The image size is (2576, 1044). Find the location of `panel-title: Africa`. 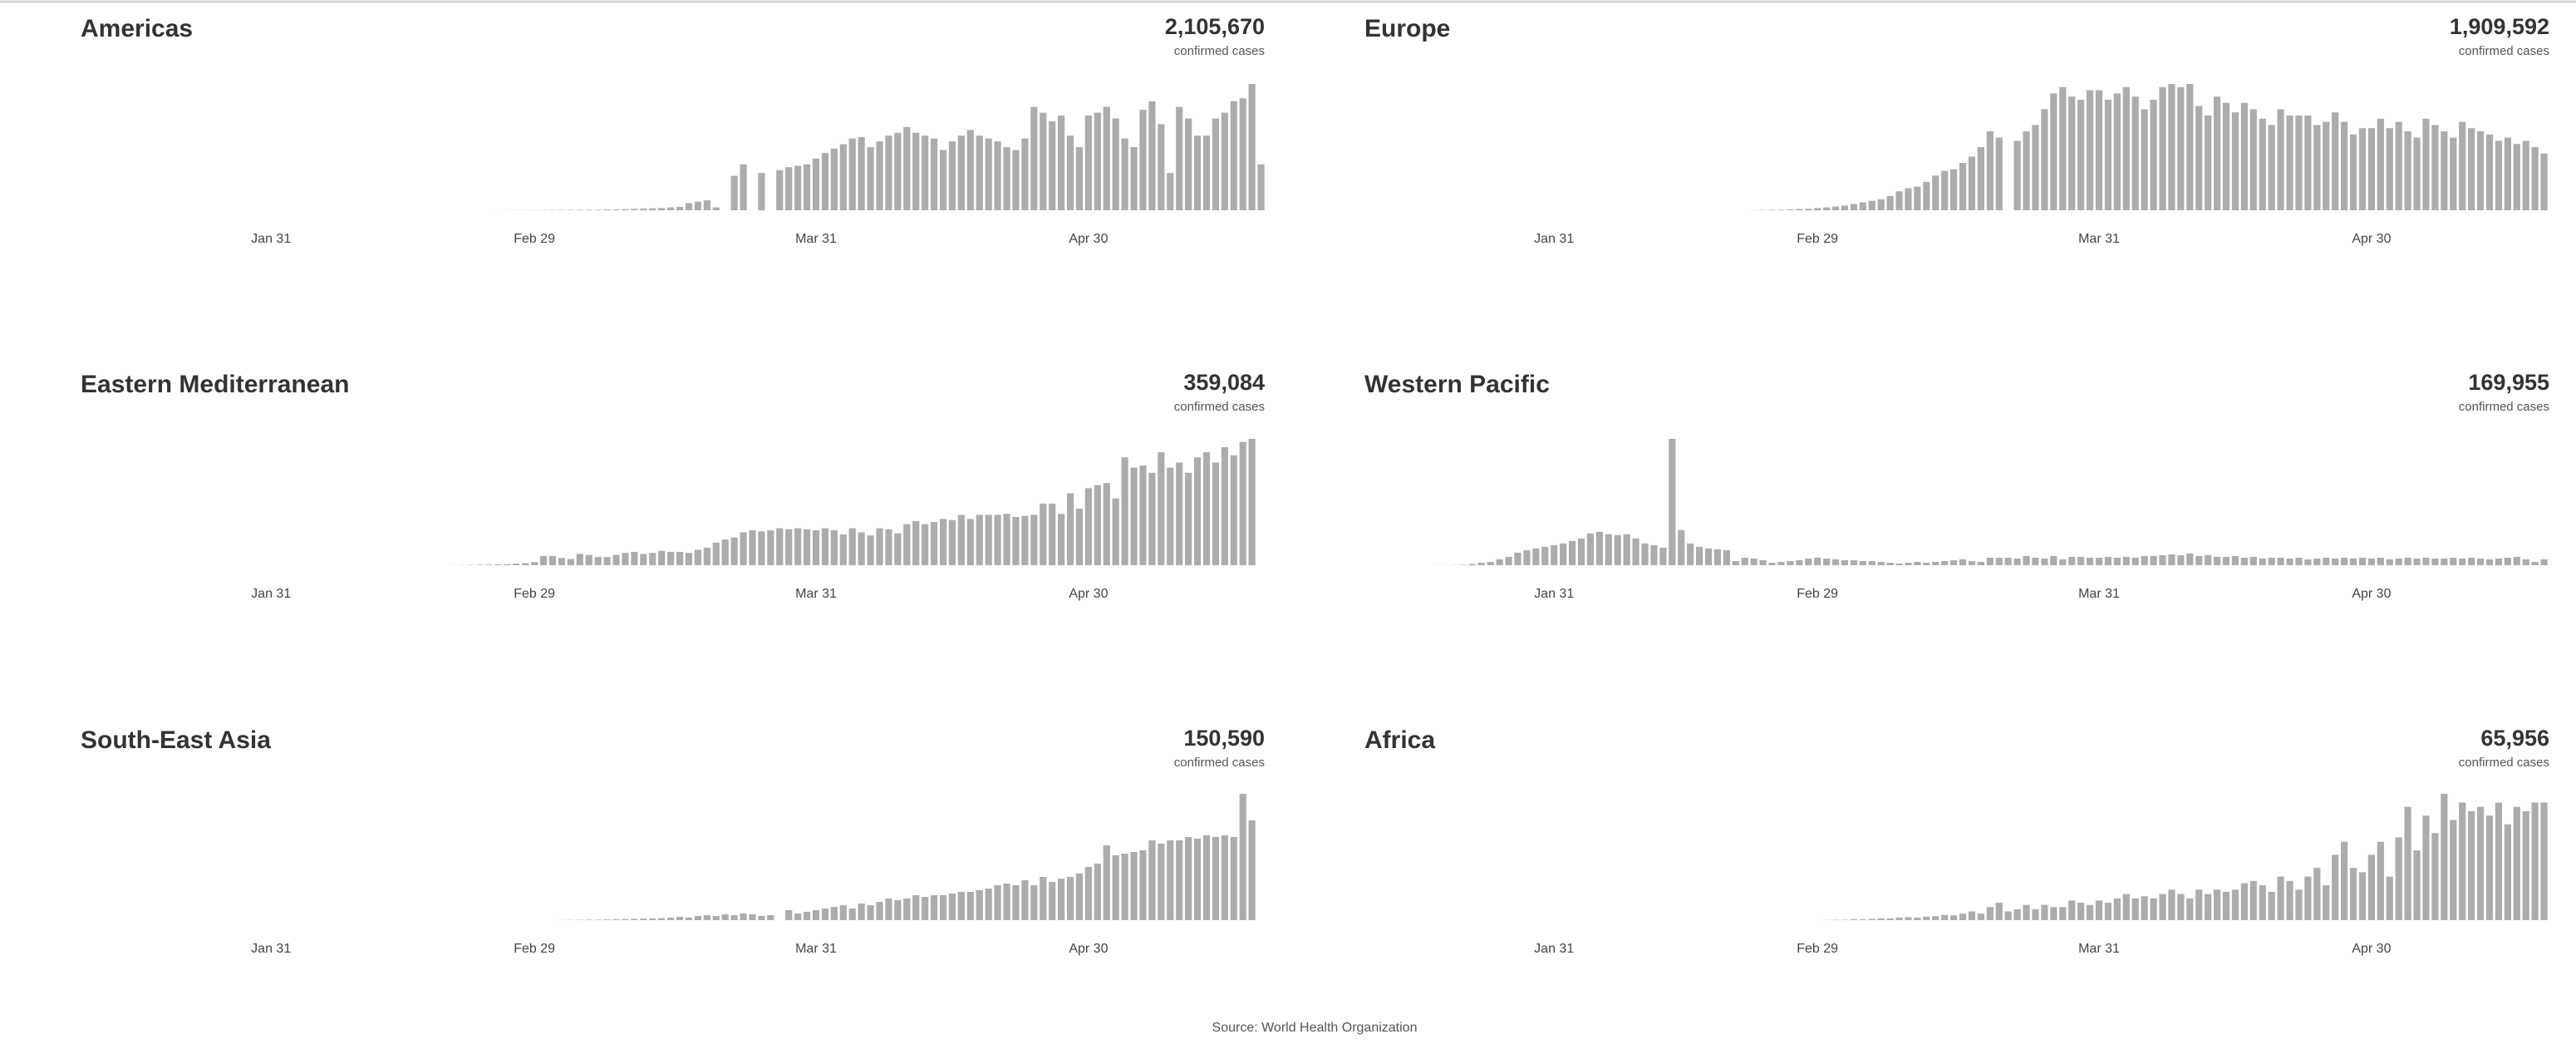

panel-title: Africa is located at coordinates (1399, 740).